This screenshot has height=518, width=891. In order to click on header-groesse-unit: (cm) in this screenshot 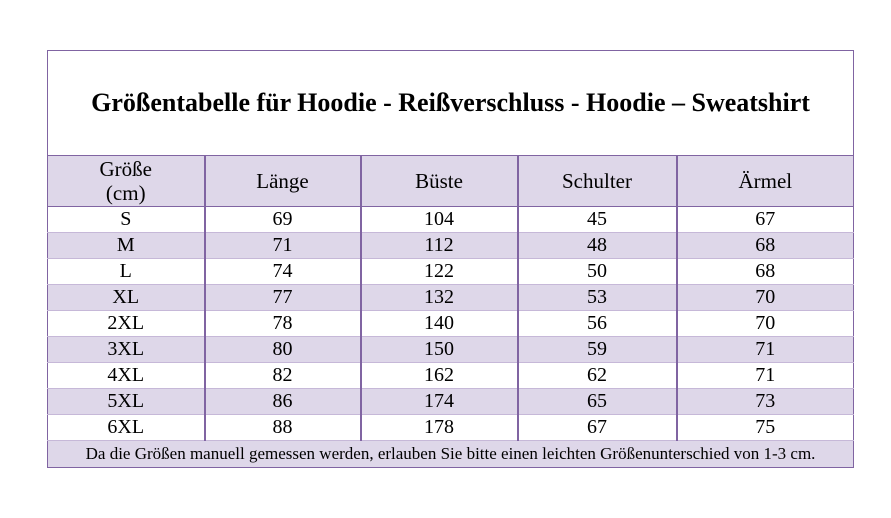, I will do `click(125, 193)`.